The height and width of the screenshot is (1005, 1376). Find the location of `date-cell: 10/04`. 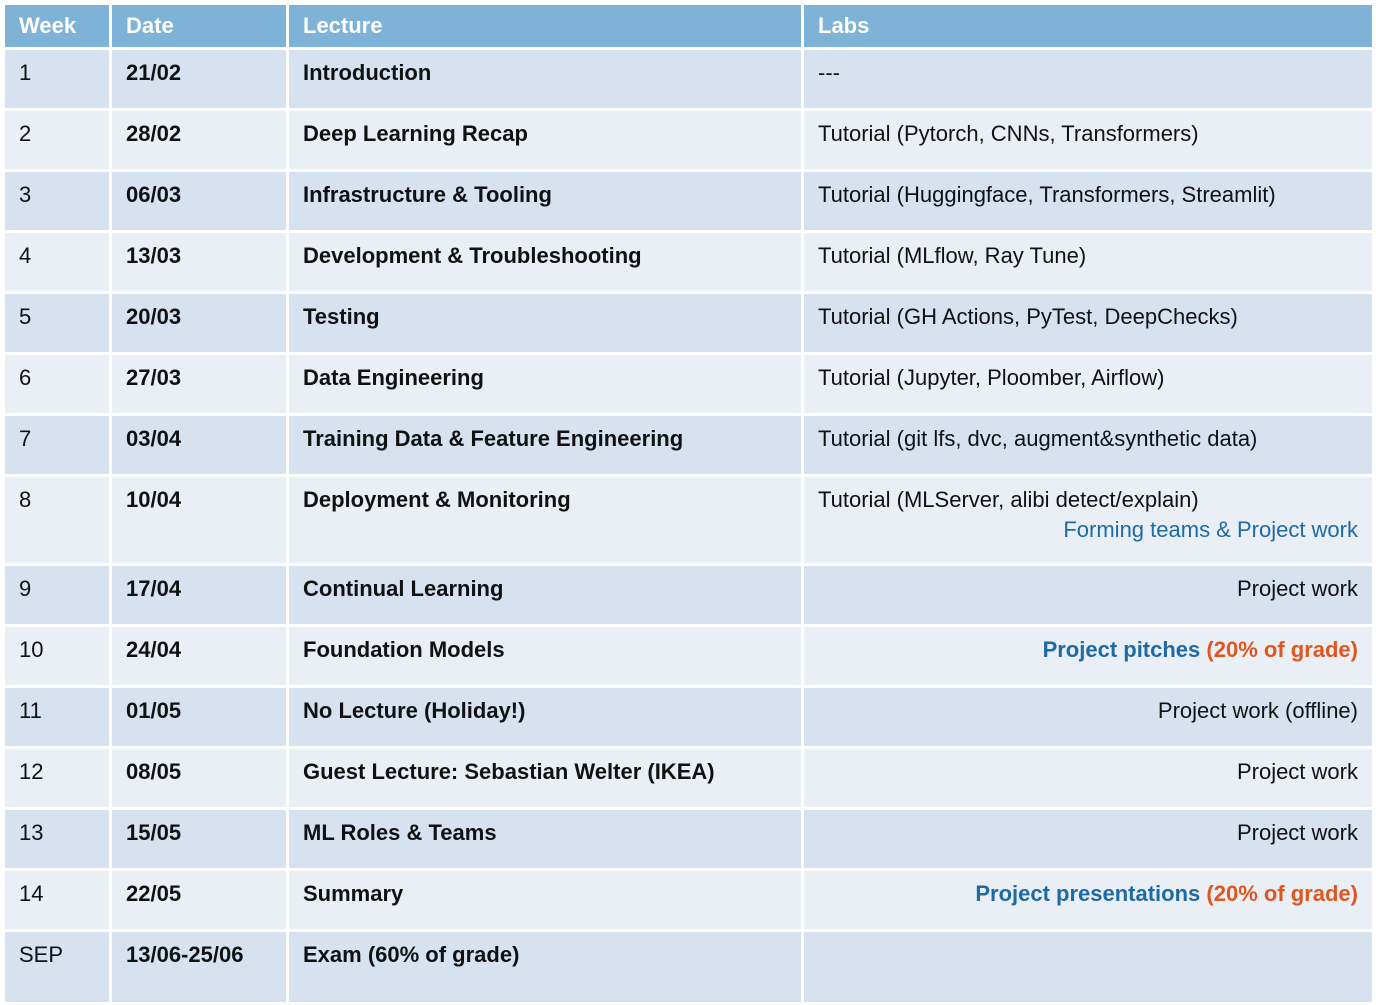

date-cell: 10/04 is located at coordinates (199, 520).